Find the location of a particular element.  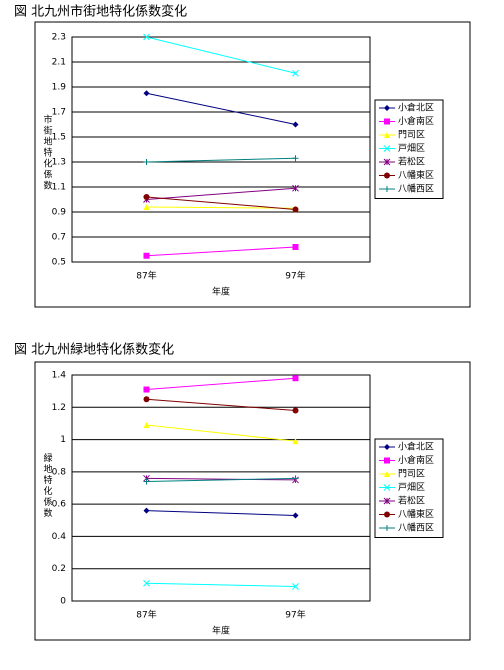

y-tick-label: 2.3 is located at coordinates (59, 38).